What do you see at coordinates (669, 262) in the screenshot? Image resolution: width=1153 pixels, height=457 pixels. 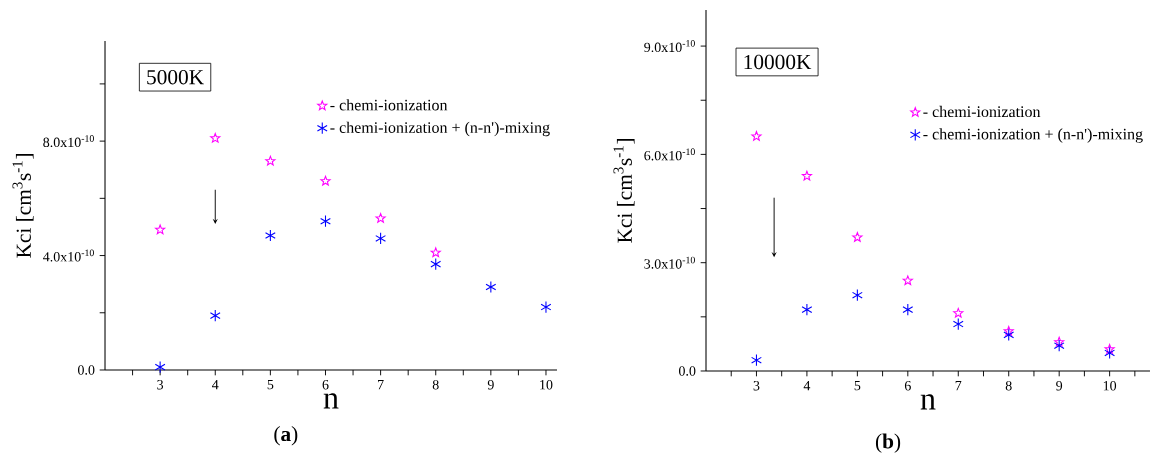 I see `y-tick-label: 3.0x10$^{-10}$` at bounding box center [669, 262].